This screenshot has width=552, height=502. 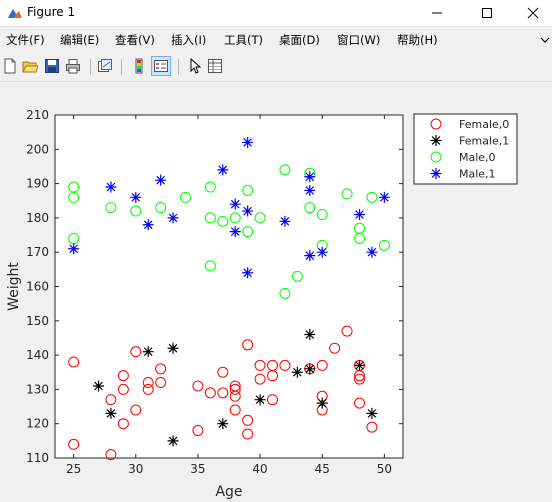 What do you see at coordinates (531, 13) in the screenshot?
I see `close-button` at bounding box center [531, 13].